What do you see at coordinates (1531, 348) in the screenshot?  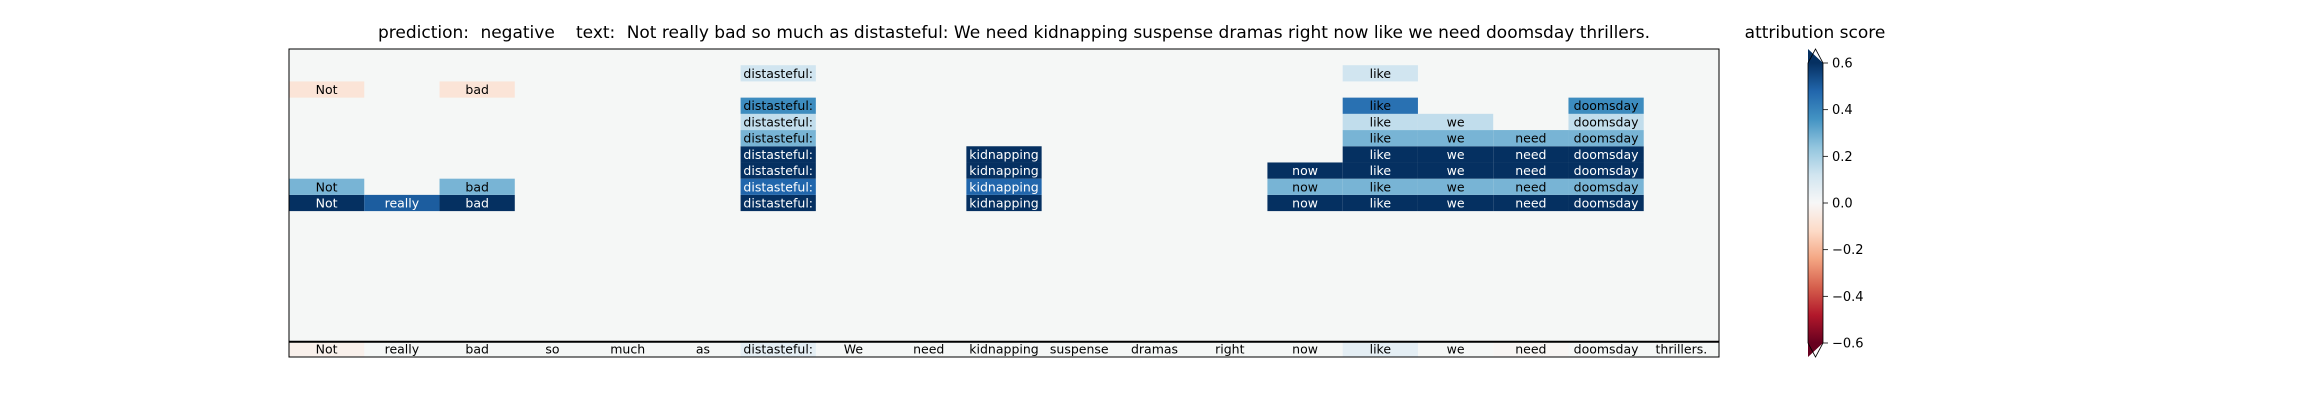 I see `input-token-cell: need` at bounding box center [1531, 348].